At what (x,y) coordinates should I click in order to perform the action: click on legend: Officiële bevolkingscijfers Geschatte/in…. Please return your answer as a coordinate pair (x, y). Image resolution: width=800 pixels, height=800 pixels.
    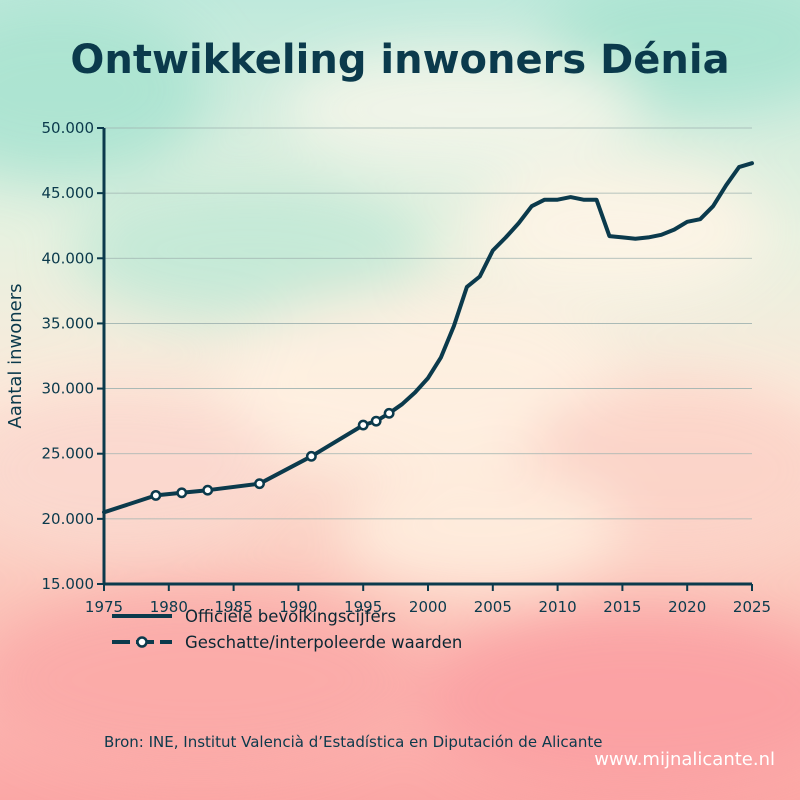
    Looking at the image, I should click on (287, 629).